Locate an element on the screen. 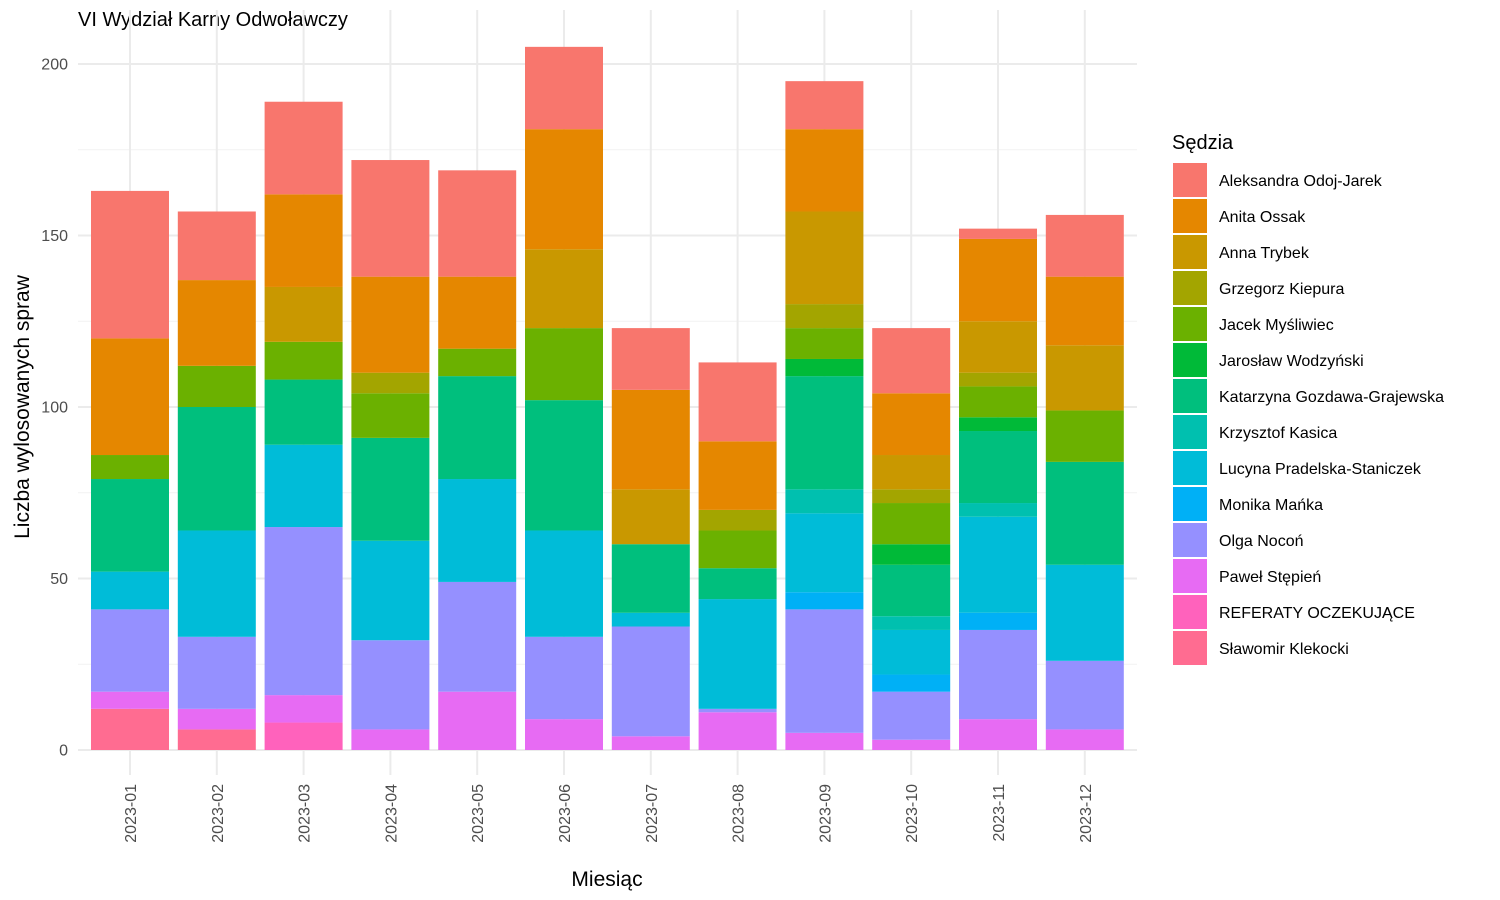 Image resolution: width=1500 pixels, height=900 pixels. x-tick-label: 2023-07 is located at coordinates (652, 813).